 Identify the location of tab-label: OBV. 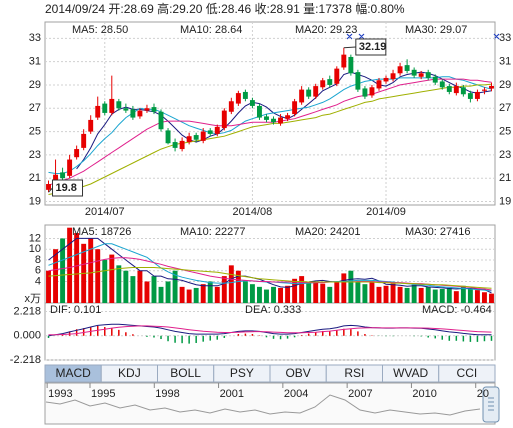
(297, 373).